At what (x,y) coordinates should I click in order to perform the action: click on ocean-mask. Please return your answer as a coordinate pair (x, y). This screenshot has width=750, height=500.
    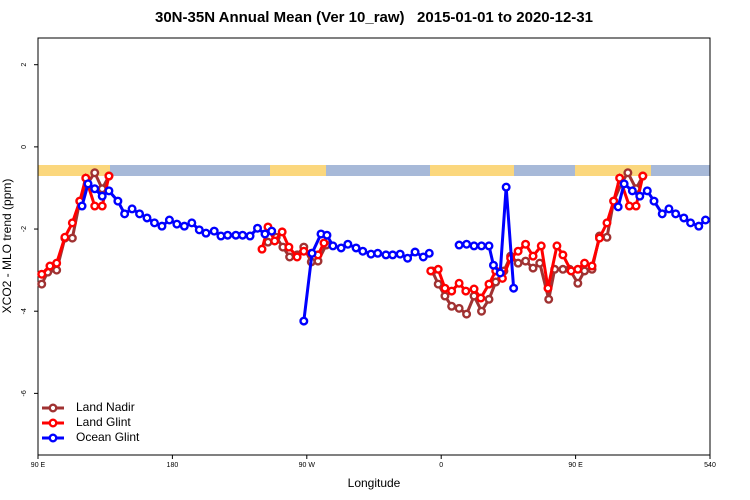
    Looking at the image, I should click on (374, 170).